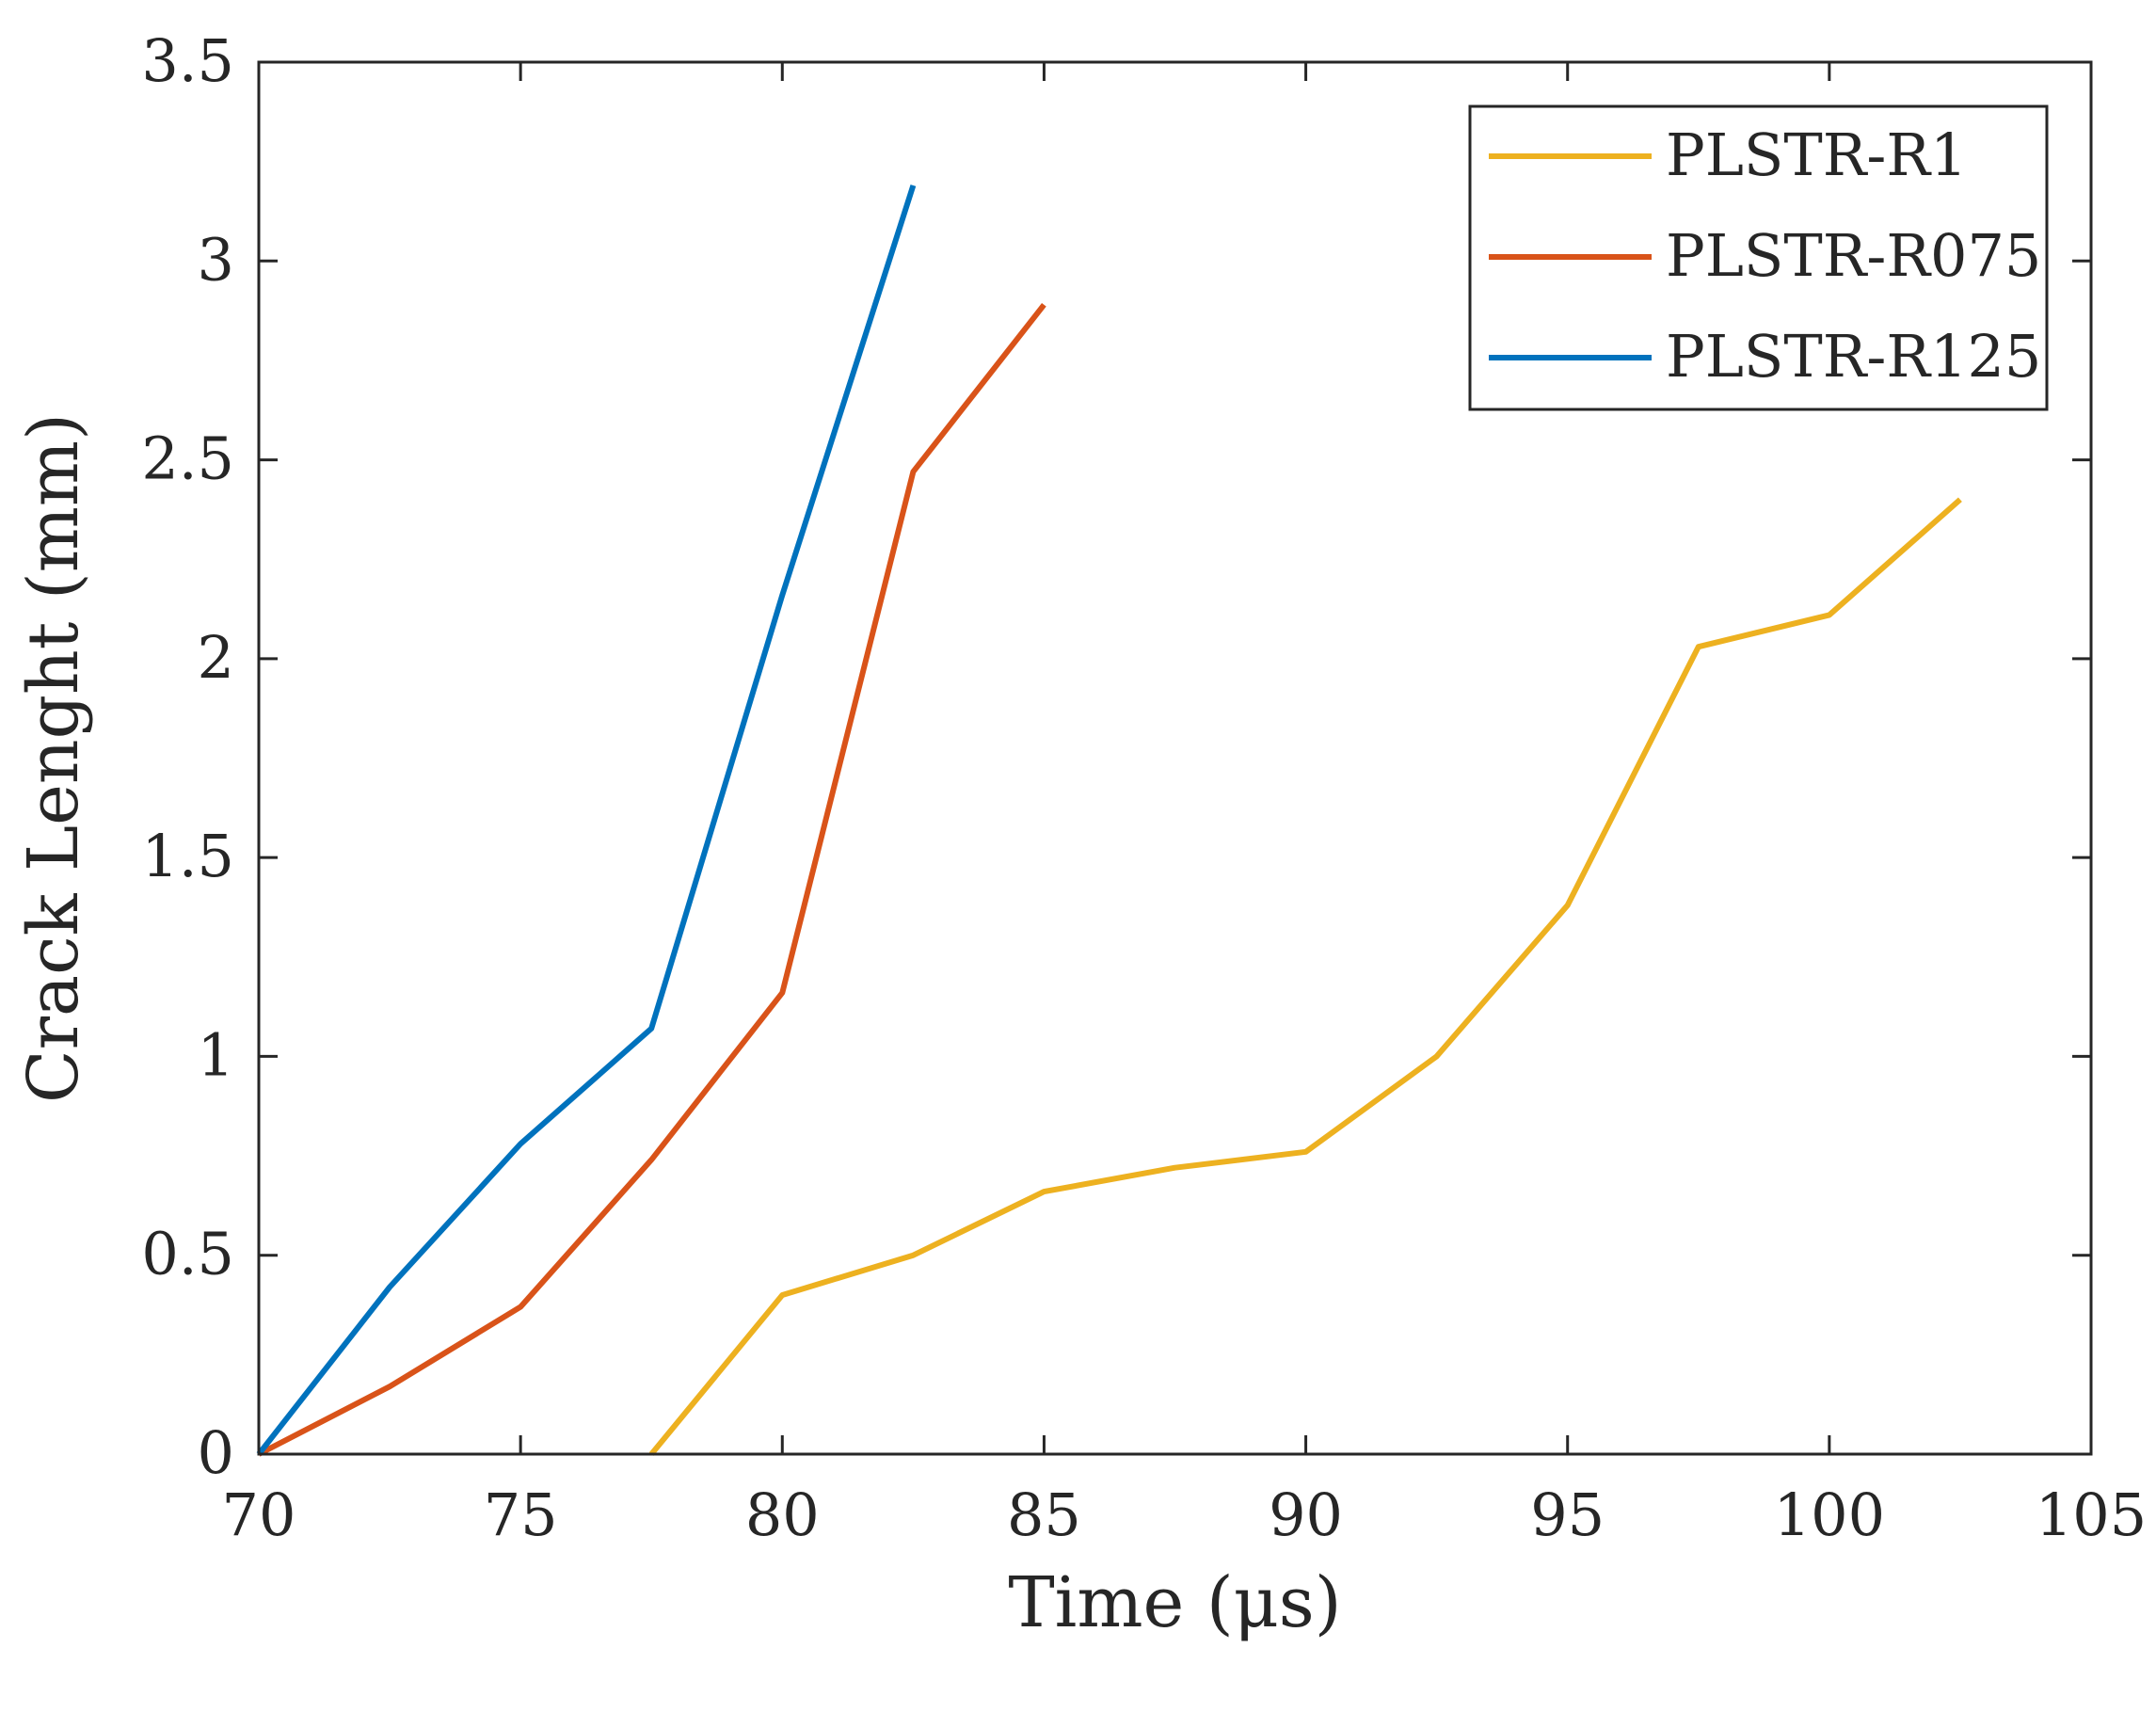 The image size is (2156, 1712). I want to click on y-tick-label: 3.5, so click(187, 60).